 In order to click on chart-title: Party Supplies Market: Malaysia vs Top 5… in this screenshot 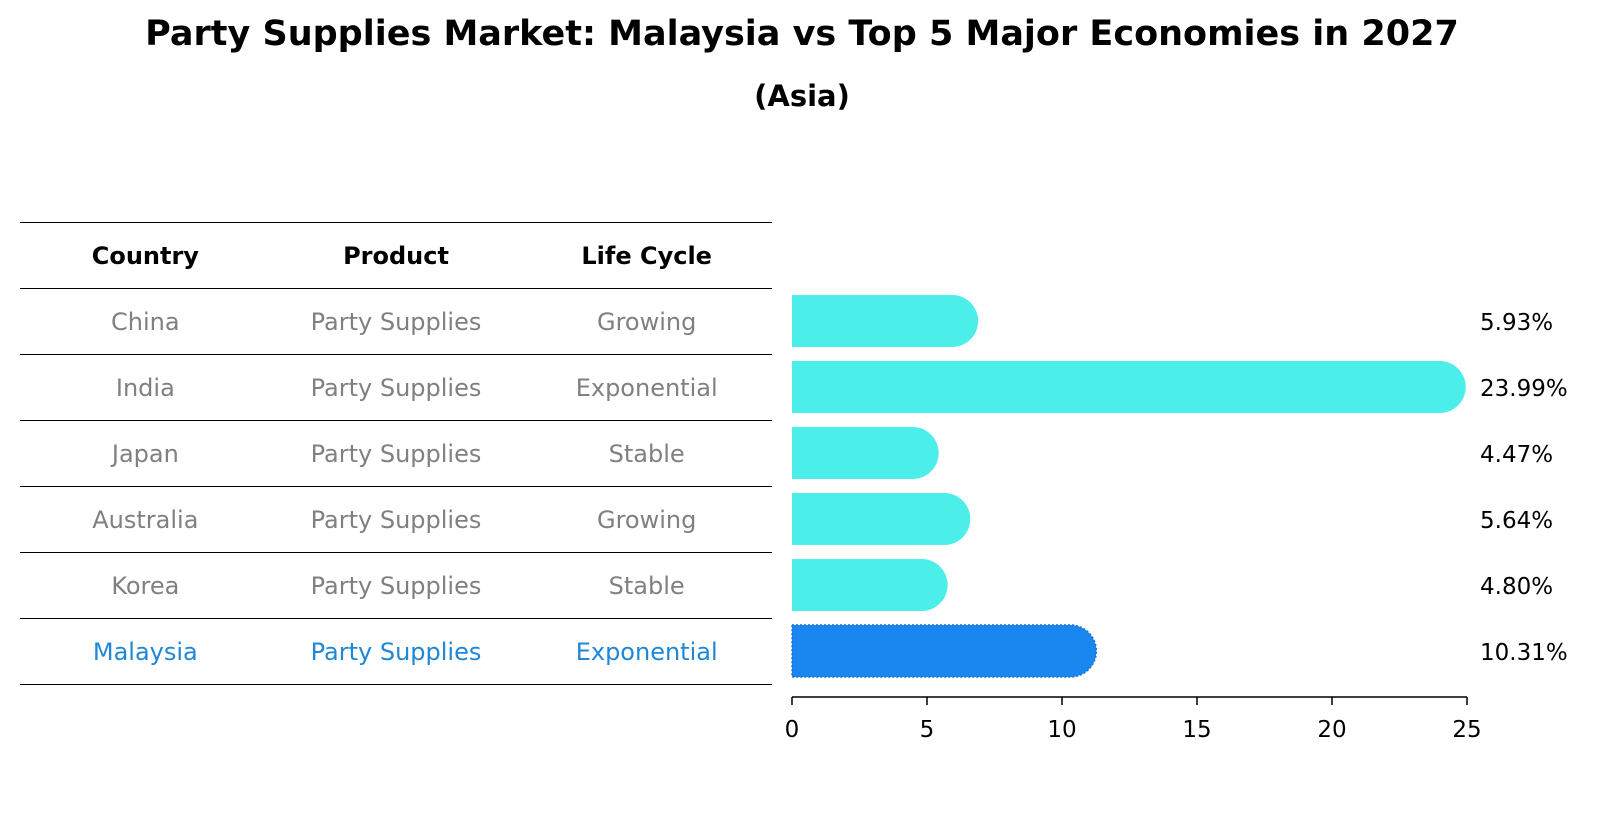, I will do `click(802, 34)`.